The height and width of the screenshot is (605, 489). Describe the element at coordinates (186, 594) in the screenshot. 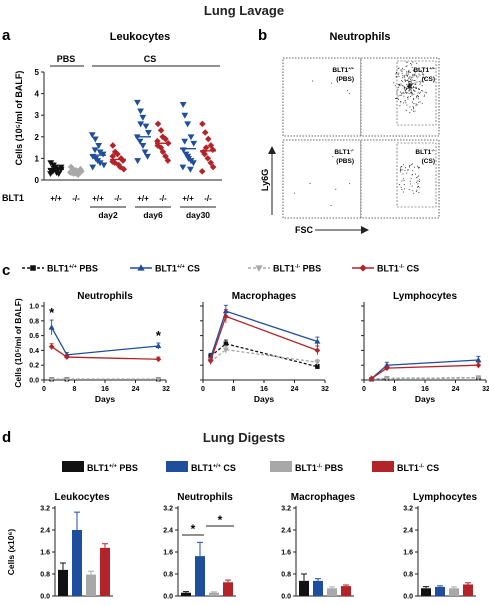

I see `panel-d-bar` at that location.